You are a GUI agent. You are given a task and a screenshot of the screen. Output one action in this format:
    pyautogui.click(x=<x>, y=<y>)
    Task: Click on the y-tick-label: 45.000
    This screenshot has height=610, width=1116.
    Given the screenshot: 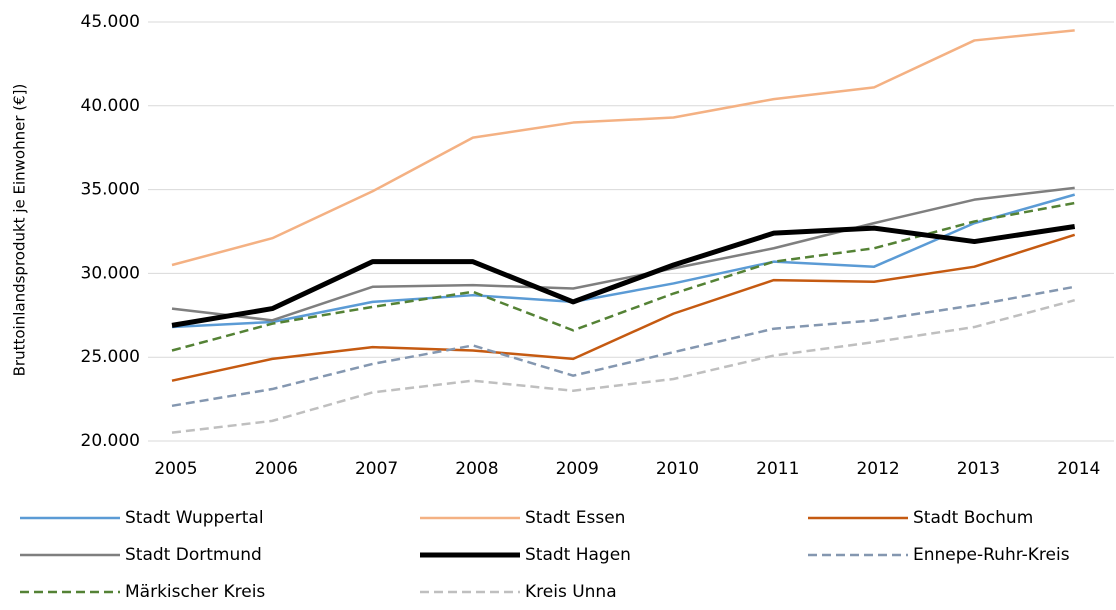 What is the action you would take?
    pyautogui.click(x=110, y=22)
    